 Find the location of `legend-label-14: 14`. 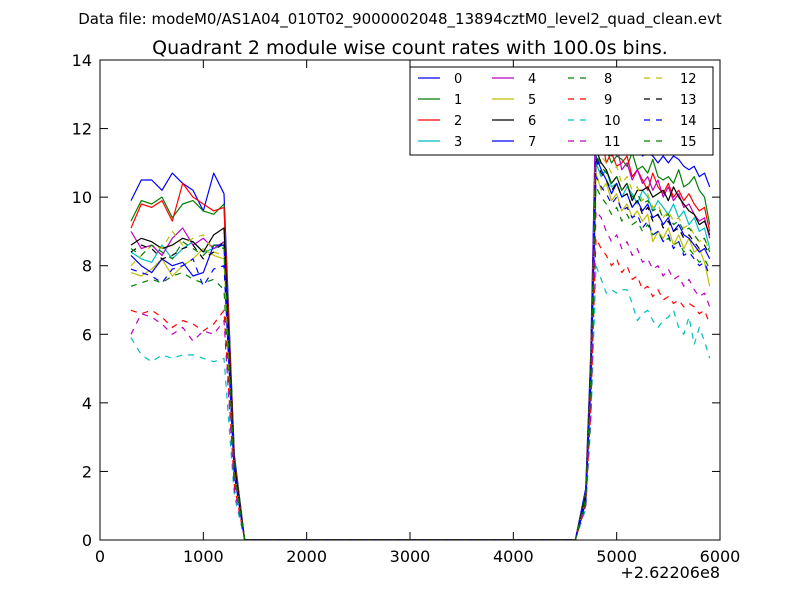

legend-label-14: 14 is located at coordinates (688, 121).